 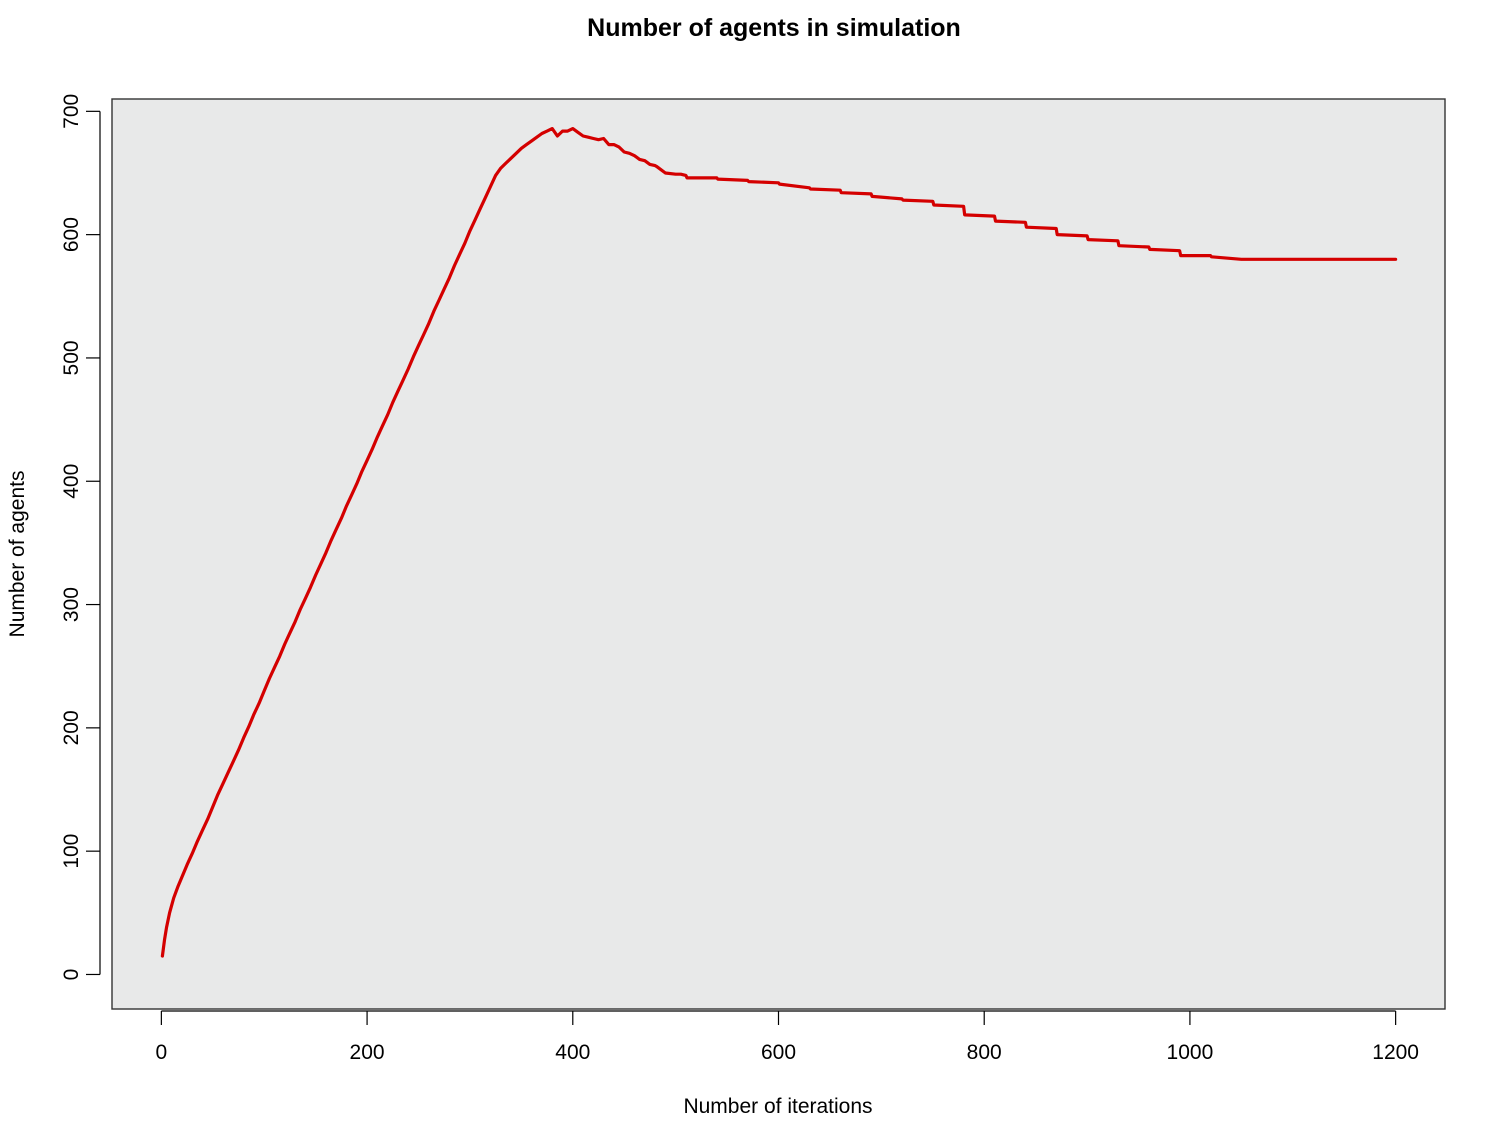 I want to click on y-tick-label: 0, so click(x=71, y=975).